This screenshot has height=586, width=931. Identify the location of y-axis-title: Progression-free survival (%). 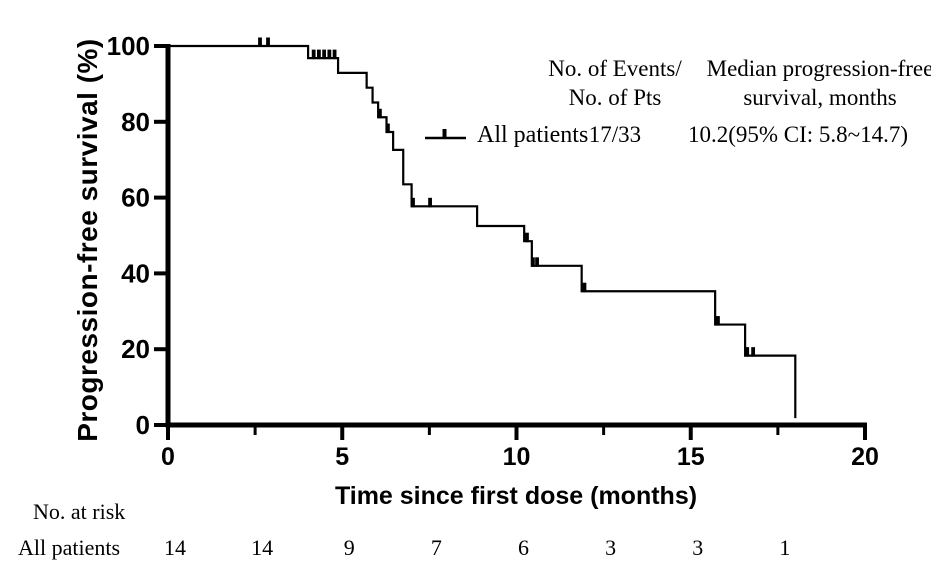
(87, 240).